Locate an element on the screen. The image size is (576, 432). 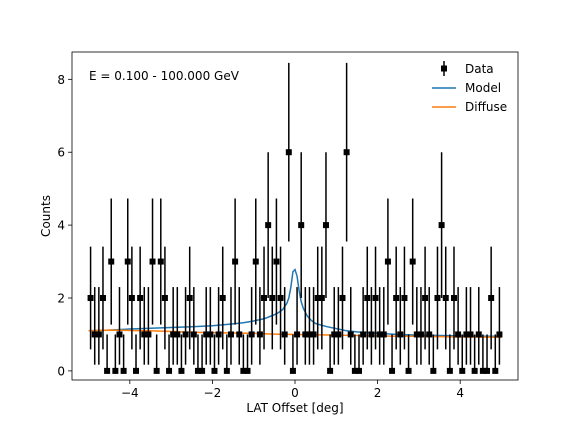
legend-data-marker is located at coordinates (444, 68).